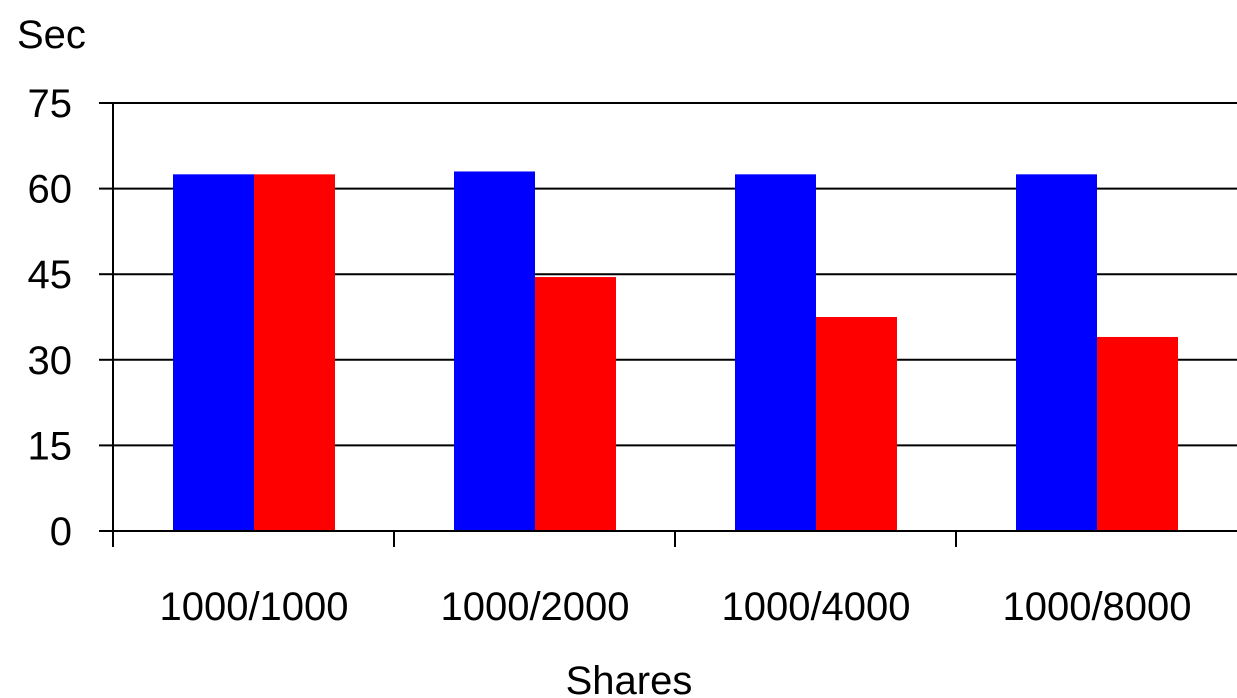 The width and height of the screenshot is (1237, 698). What do you see at coordinates (253, 607) in the screenshot?
I see `x-tick-label: 1000/1000` at bounding box center [253, 607].